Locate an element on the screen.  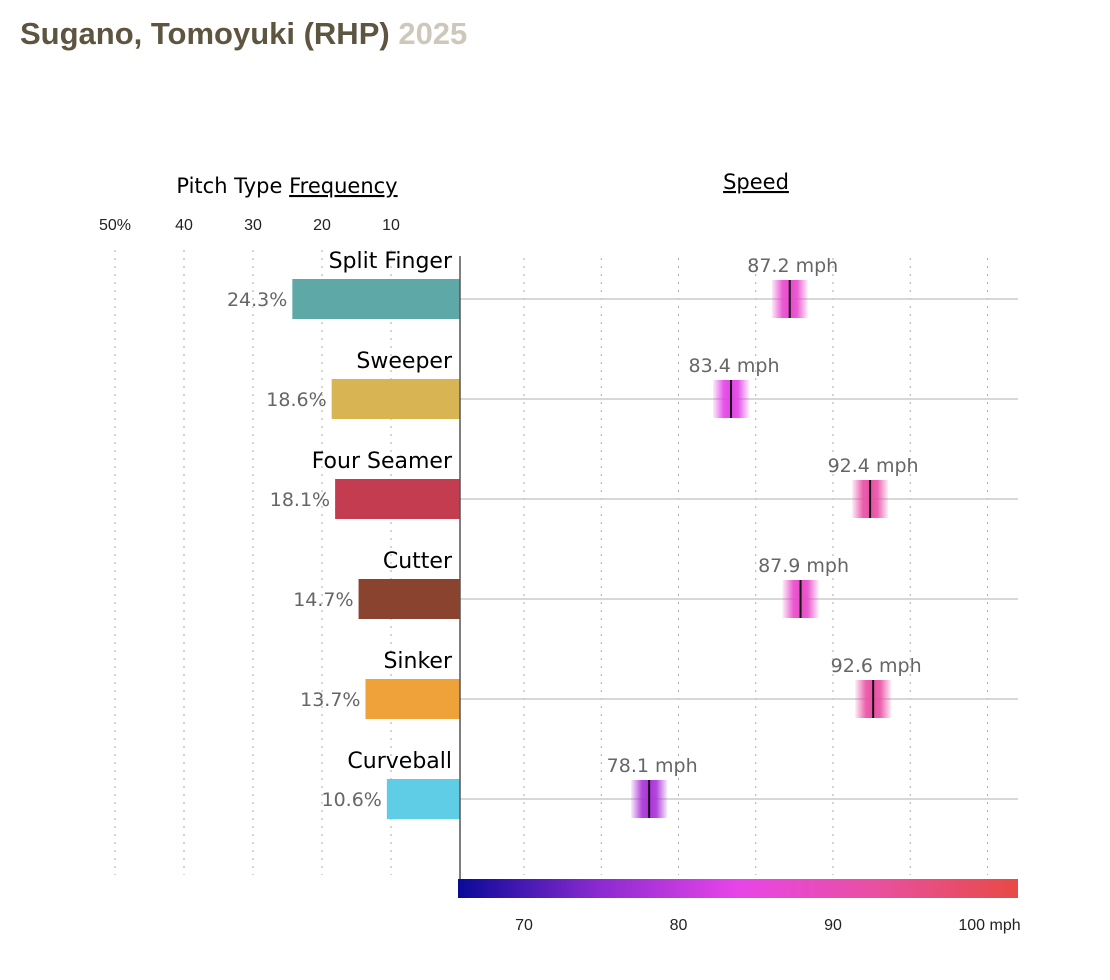
speed-tick-label: 80 is located at coordinates (679, 925).